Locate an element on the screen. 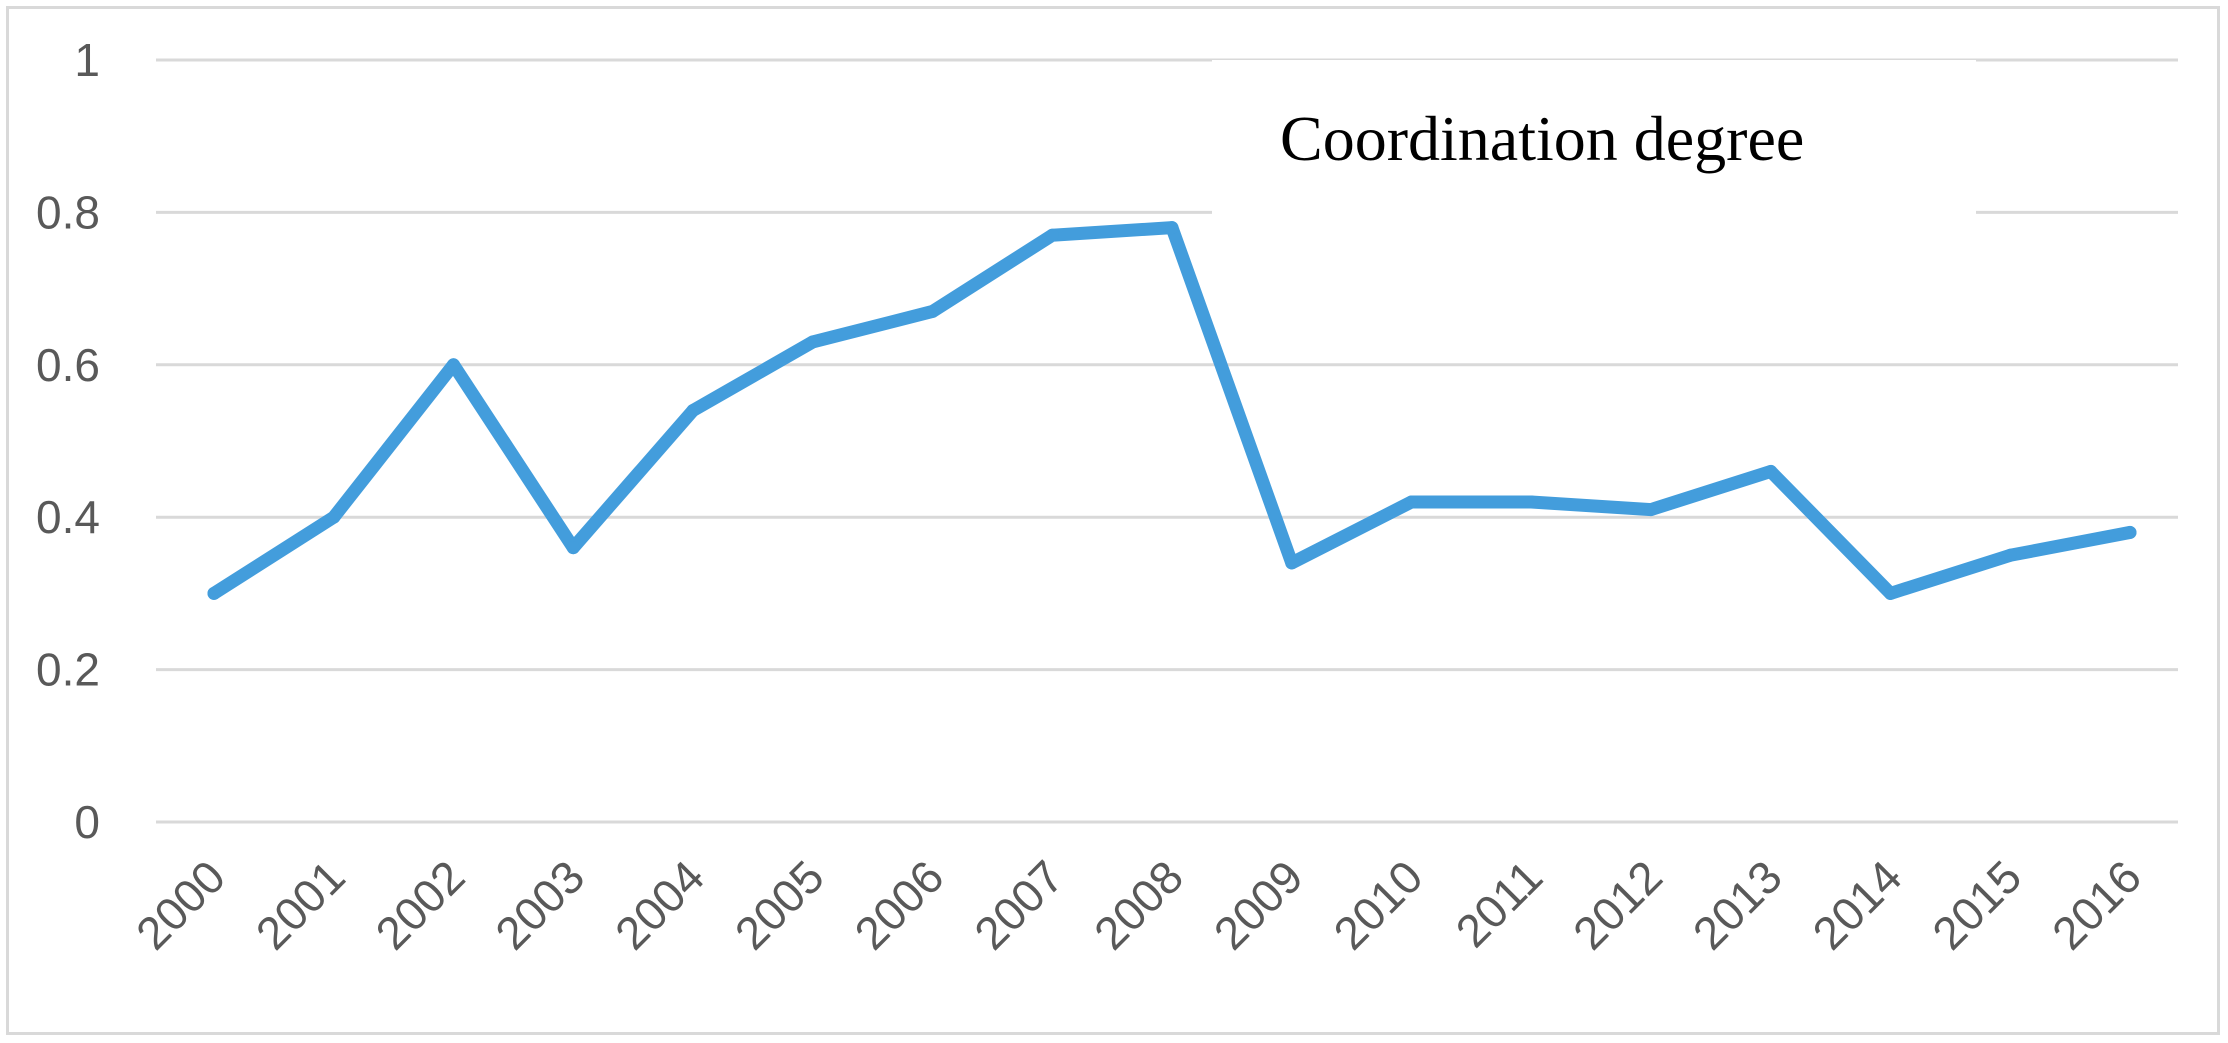  x-tick-label: 2012 is located at coordinates (1617, 904).